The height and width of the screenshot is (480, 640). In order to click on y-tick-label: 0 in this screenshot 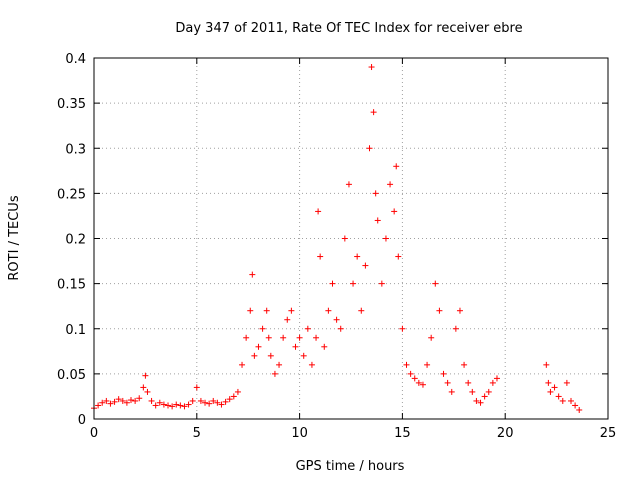, I will do `click(82, 420)`.